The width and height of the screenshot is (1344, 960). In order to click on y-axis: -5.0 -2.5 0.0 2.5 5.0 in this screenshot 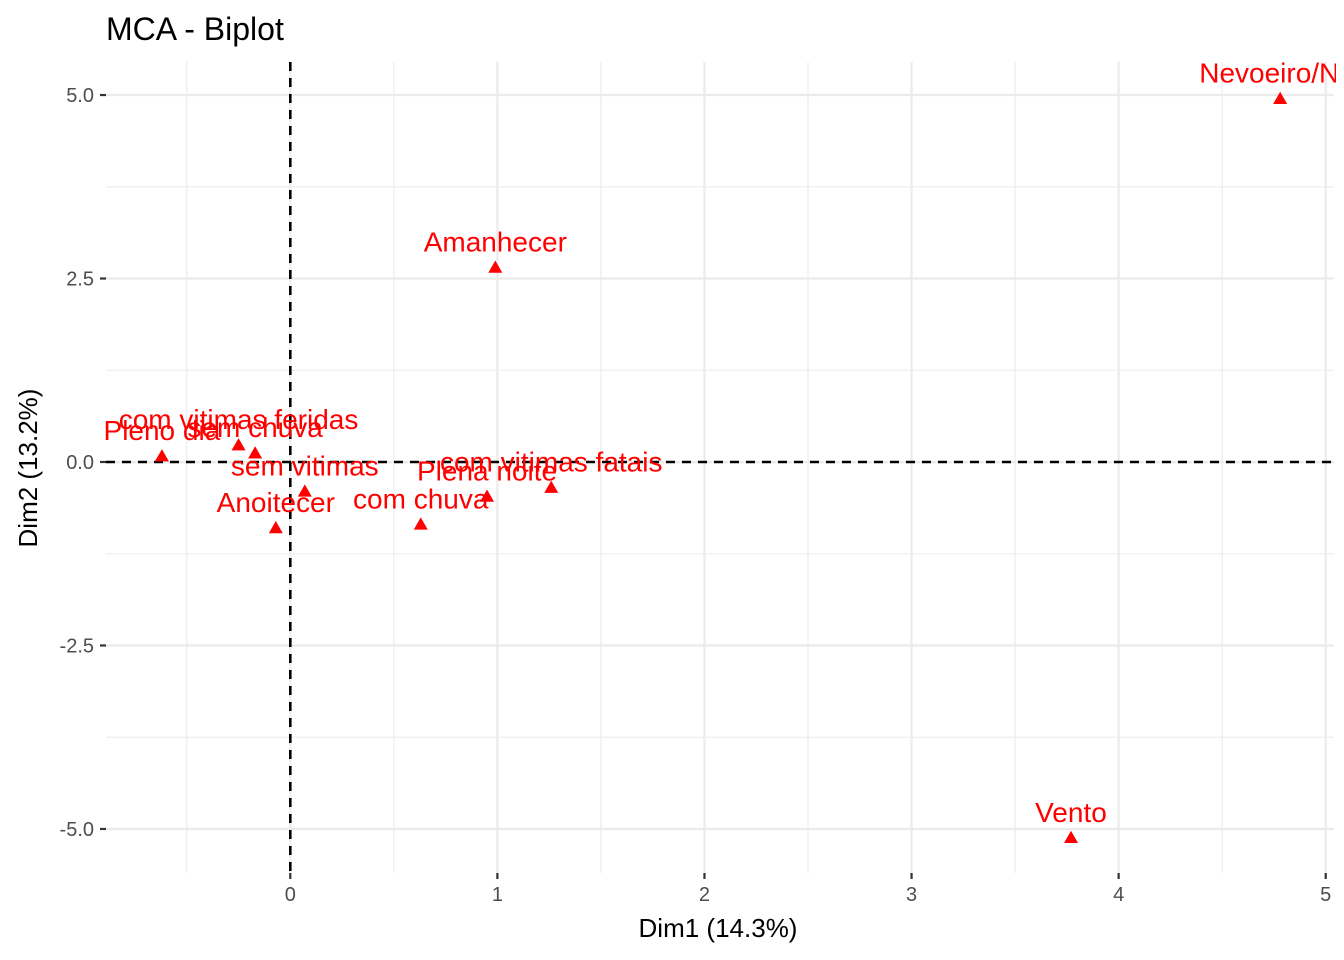, I will do `click(83, 463)`.